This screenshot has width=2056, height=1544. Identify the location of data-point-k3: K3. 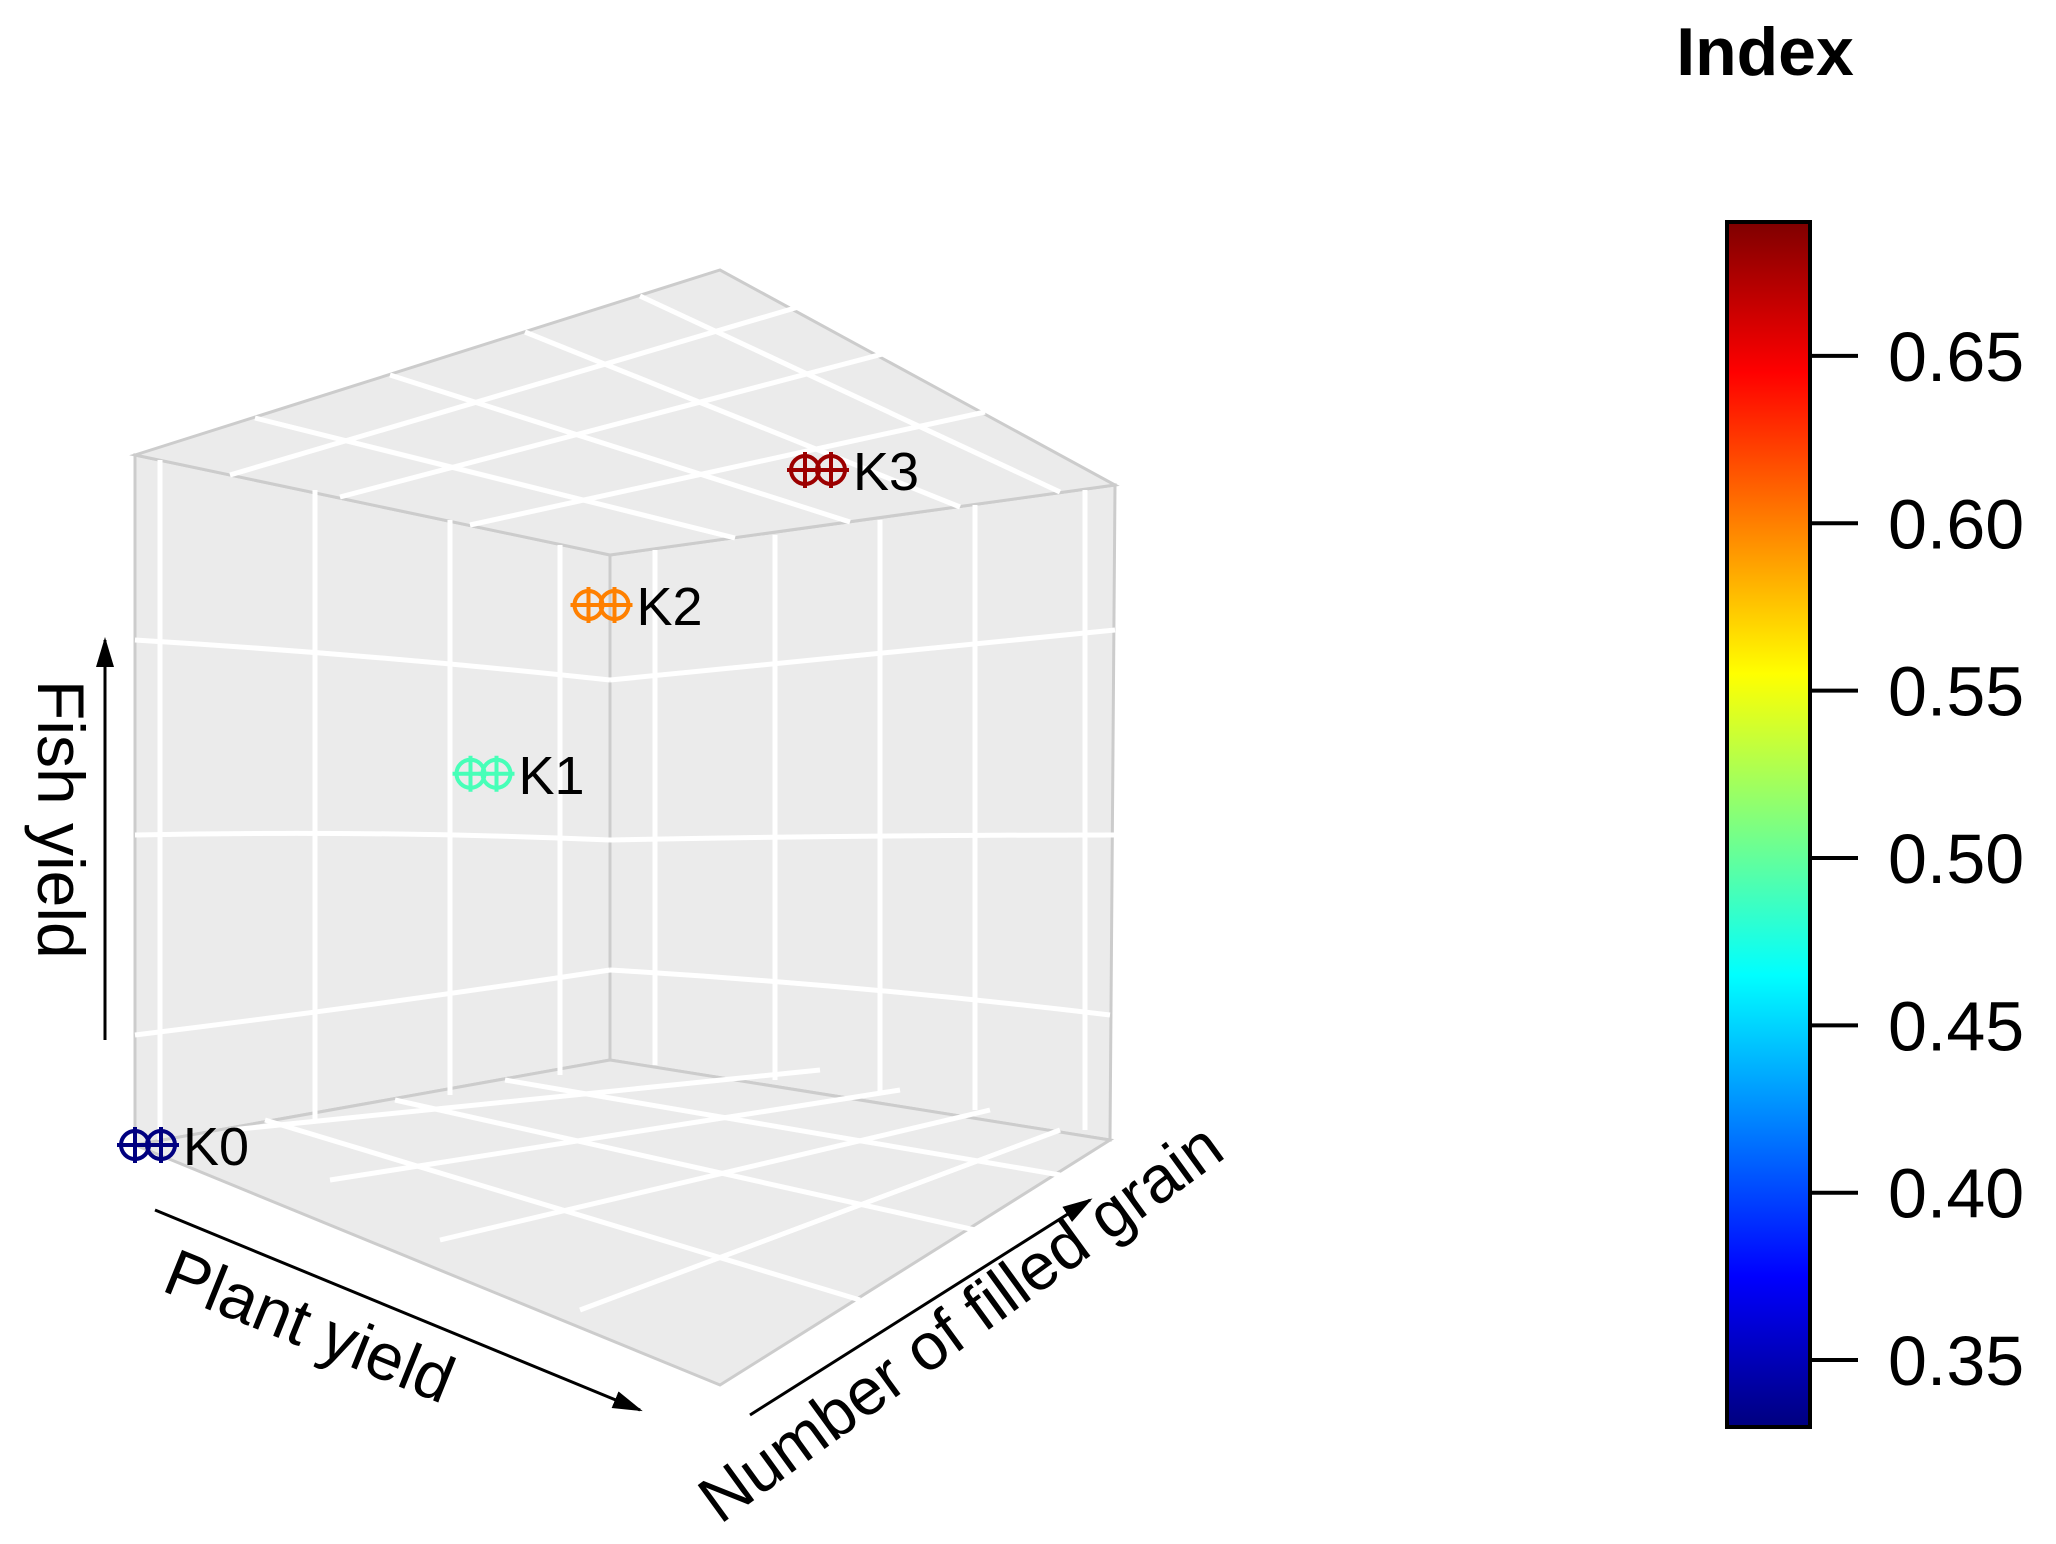
(853, 472).